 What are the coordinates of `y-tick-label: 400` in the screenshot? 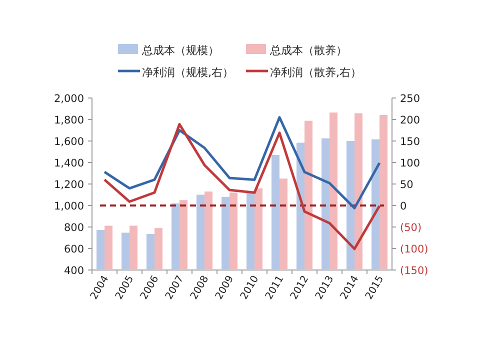 It's located at (74, 271).